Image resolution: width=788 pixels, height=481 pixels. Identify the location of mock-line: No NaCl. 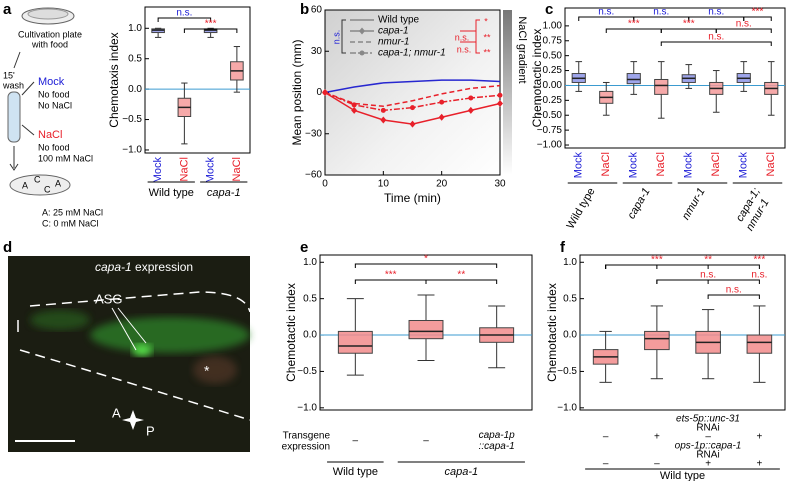
(55, 105).